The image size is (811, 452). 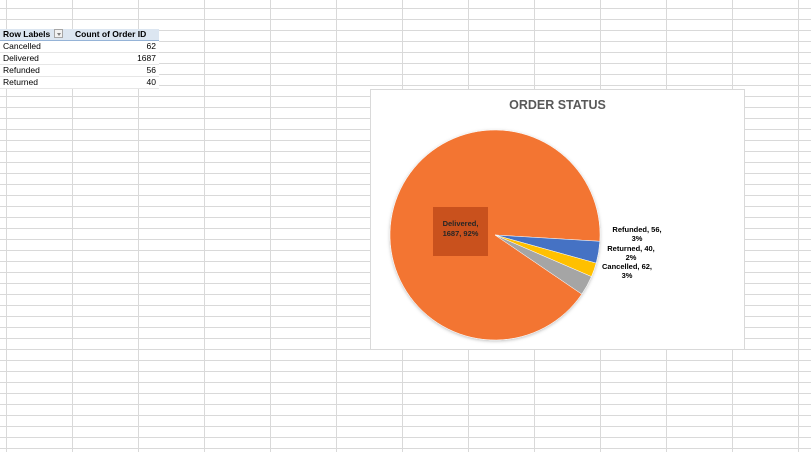 What do you see at coordinates (636, 229) in the screenshot?
I see `data-label-refunded: Refunded, 56,` at bounding box center [636, 229].